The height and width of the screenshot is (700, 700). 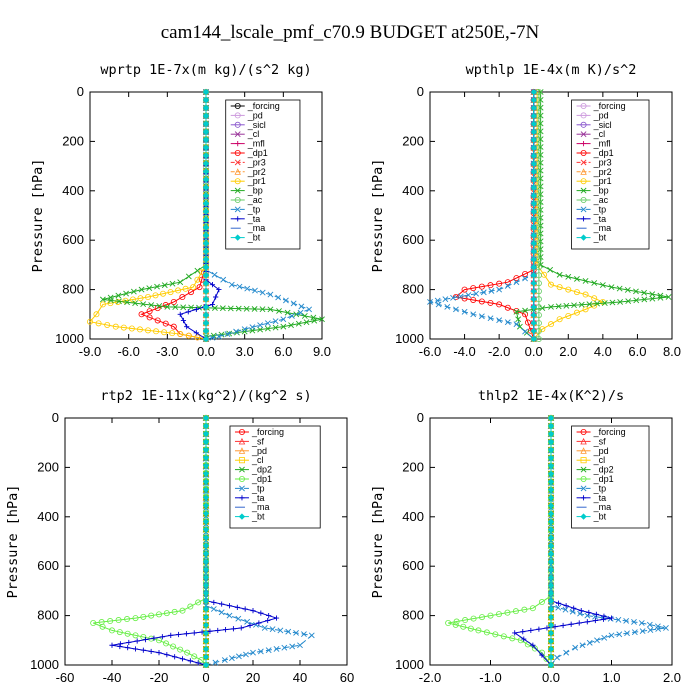 I want to click on legend-box, so click(x=275, y=477).